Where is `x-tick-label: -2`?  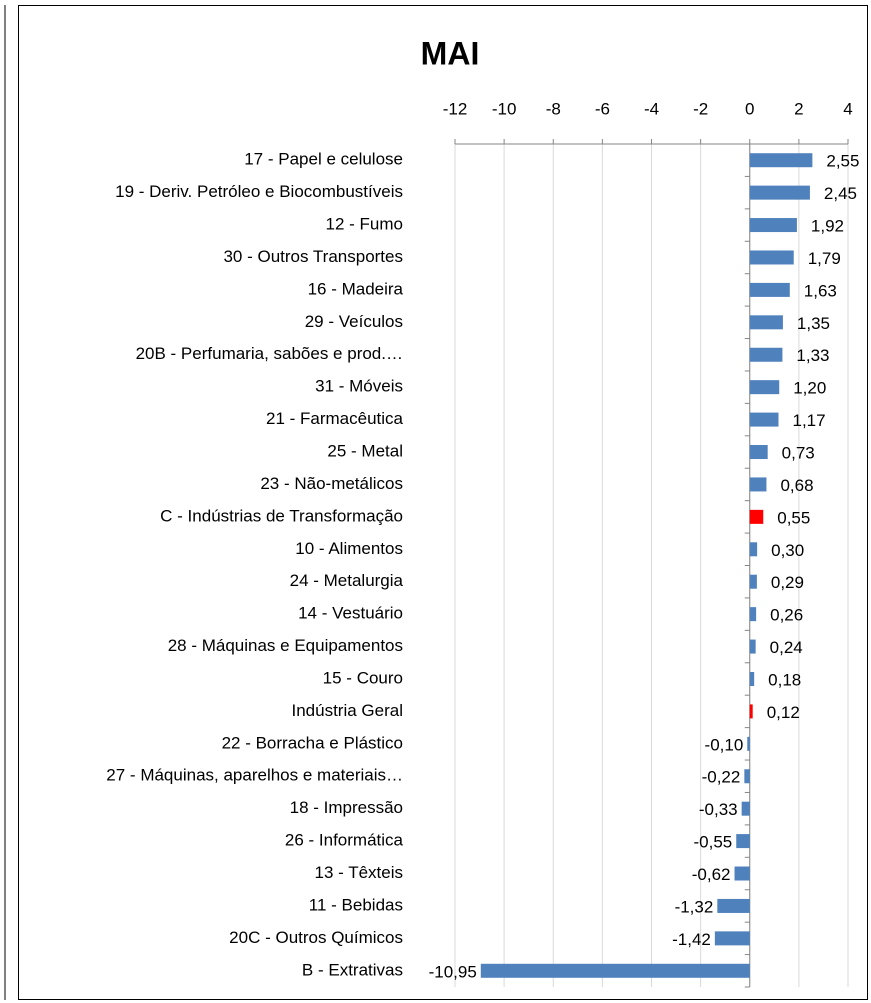
x-tick-label: -2 is located at coordinates (700, 108).